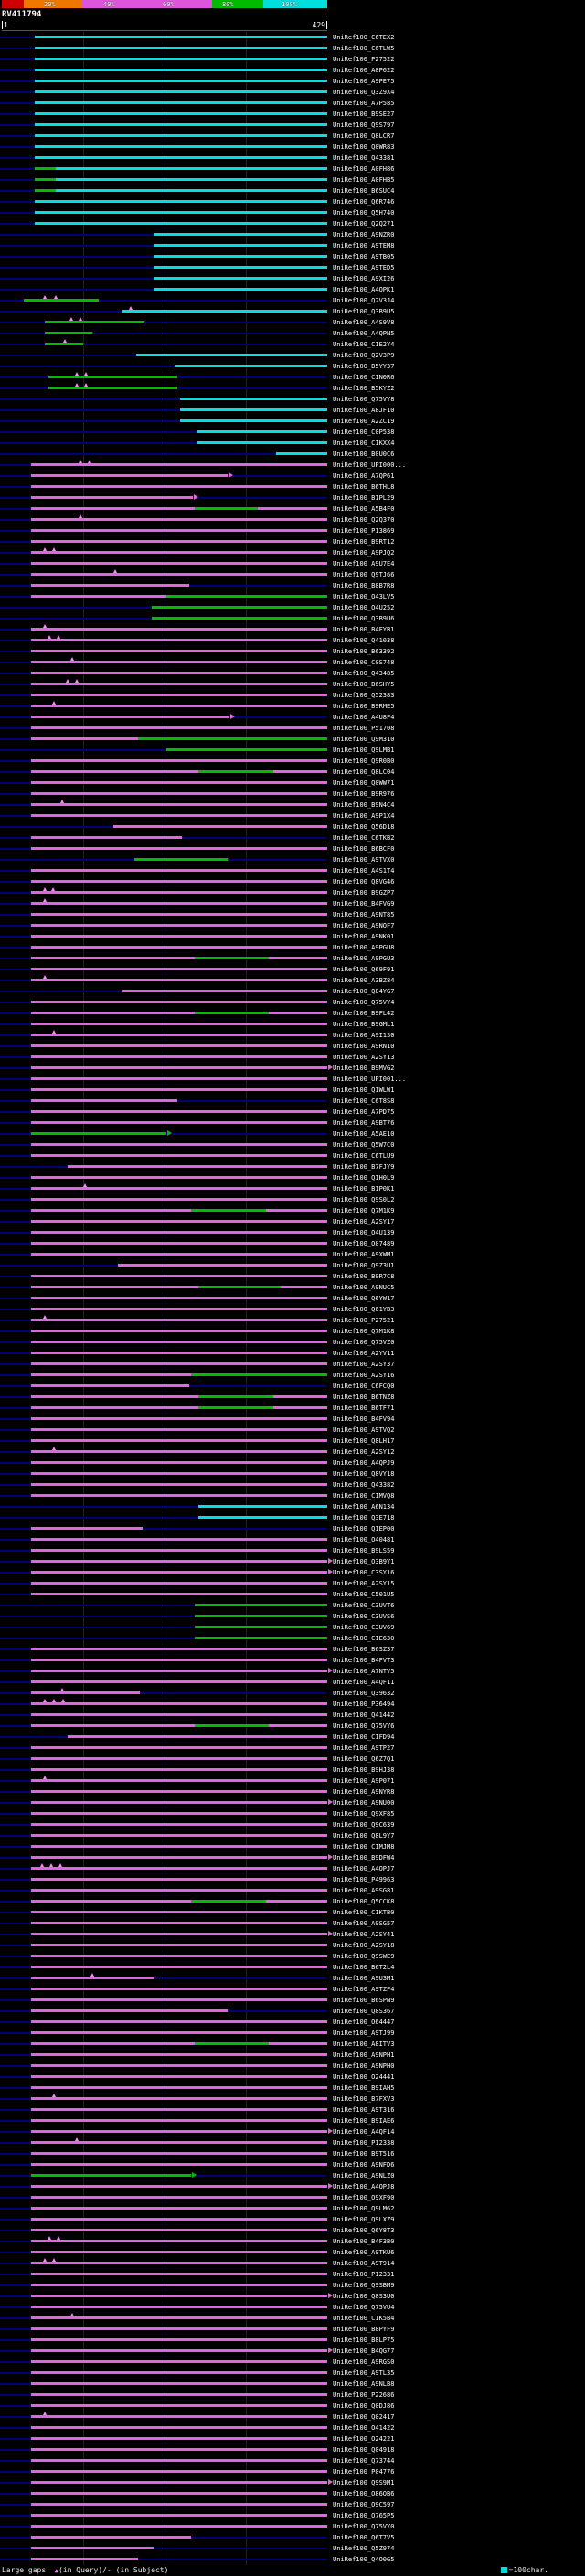 The image size is (585, 2576). I want to click on hit-label: UniRef100_C6TKB2, so click(364, 838).